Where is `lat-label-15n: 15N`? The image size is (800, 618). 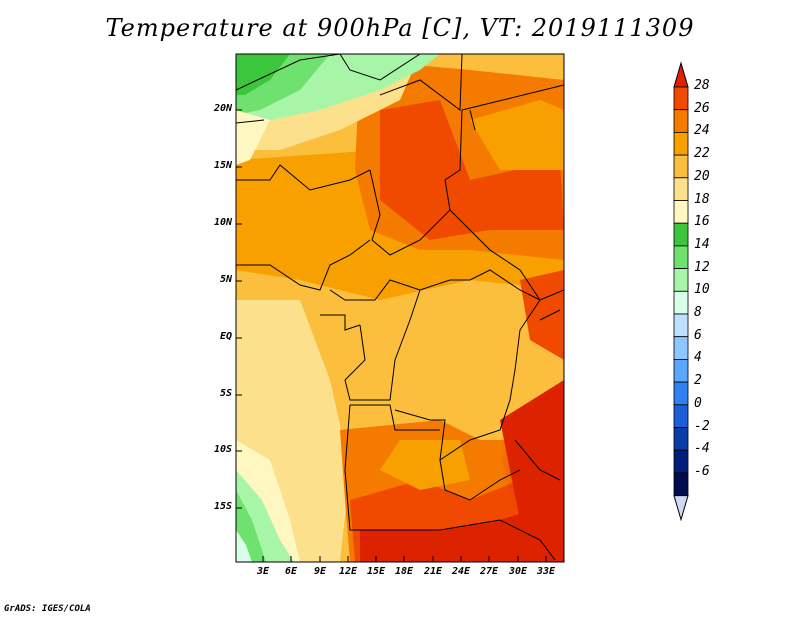 lat-label-15n: 15N is located at coordinates (222, 165).